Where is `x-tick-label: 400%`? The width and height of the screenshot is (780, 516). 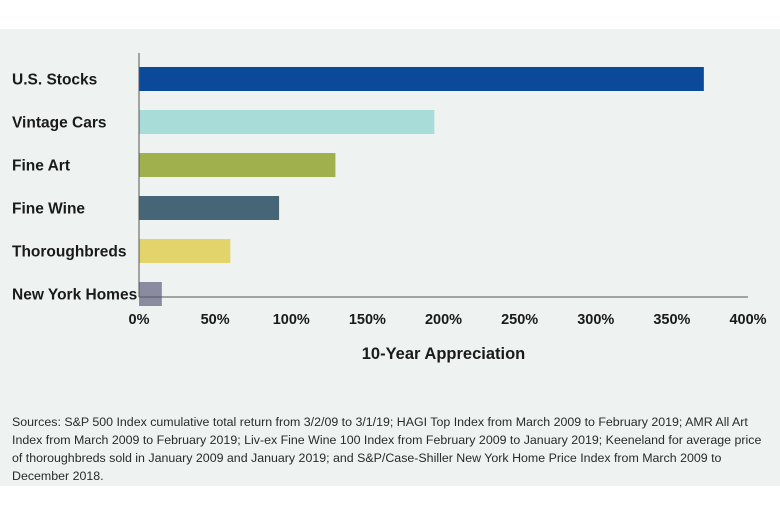 x-tick-label: 400% is located at coordinates (747, 320).